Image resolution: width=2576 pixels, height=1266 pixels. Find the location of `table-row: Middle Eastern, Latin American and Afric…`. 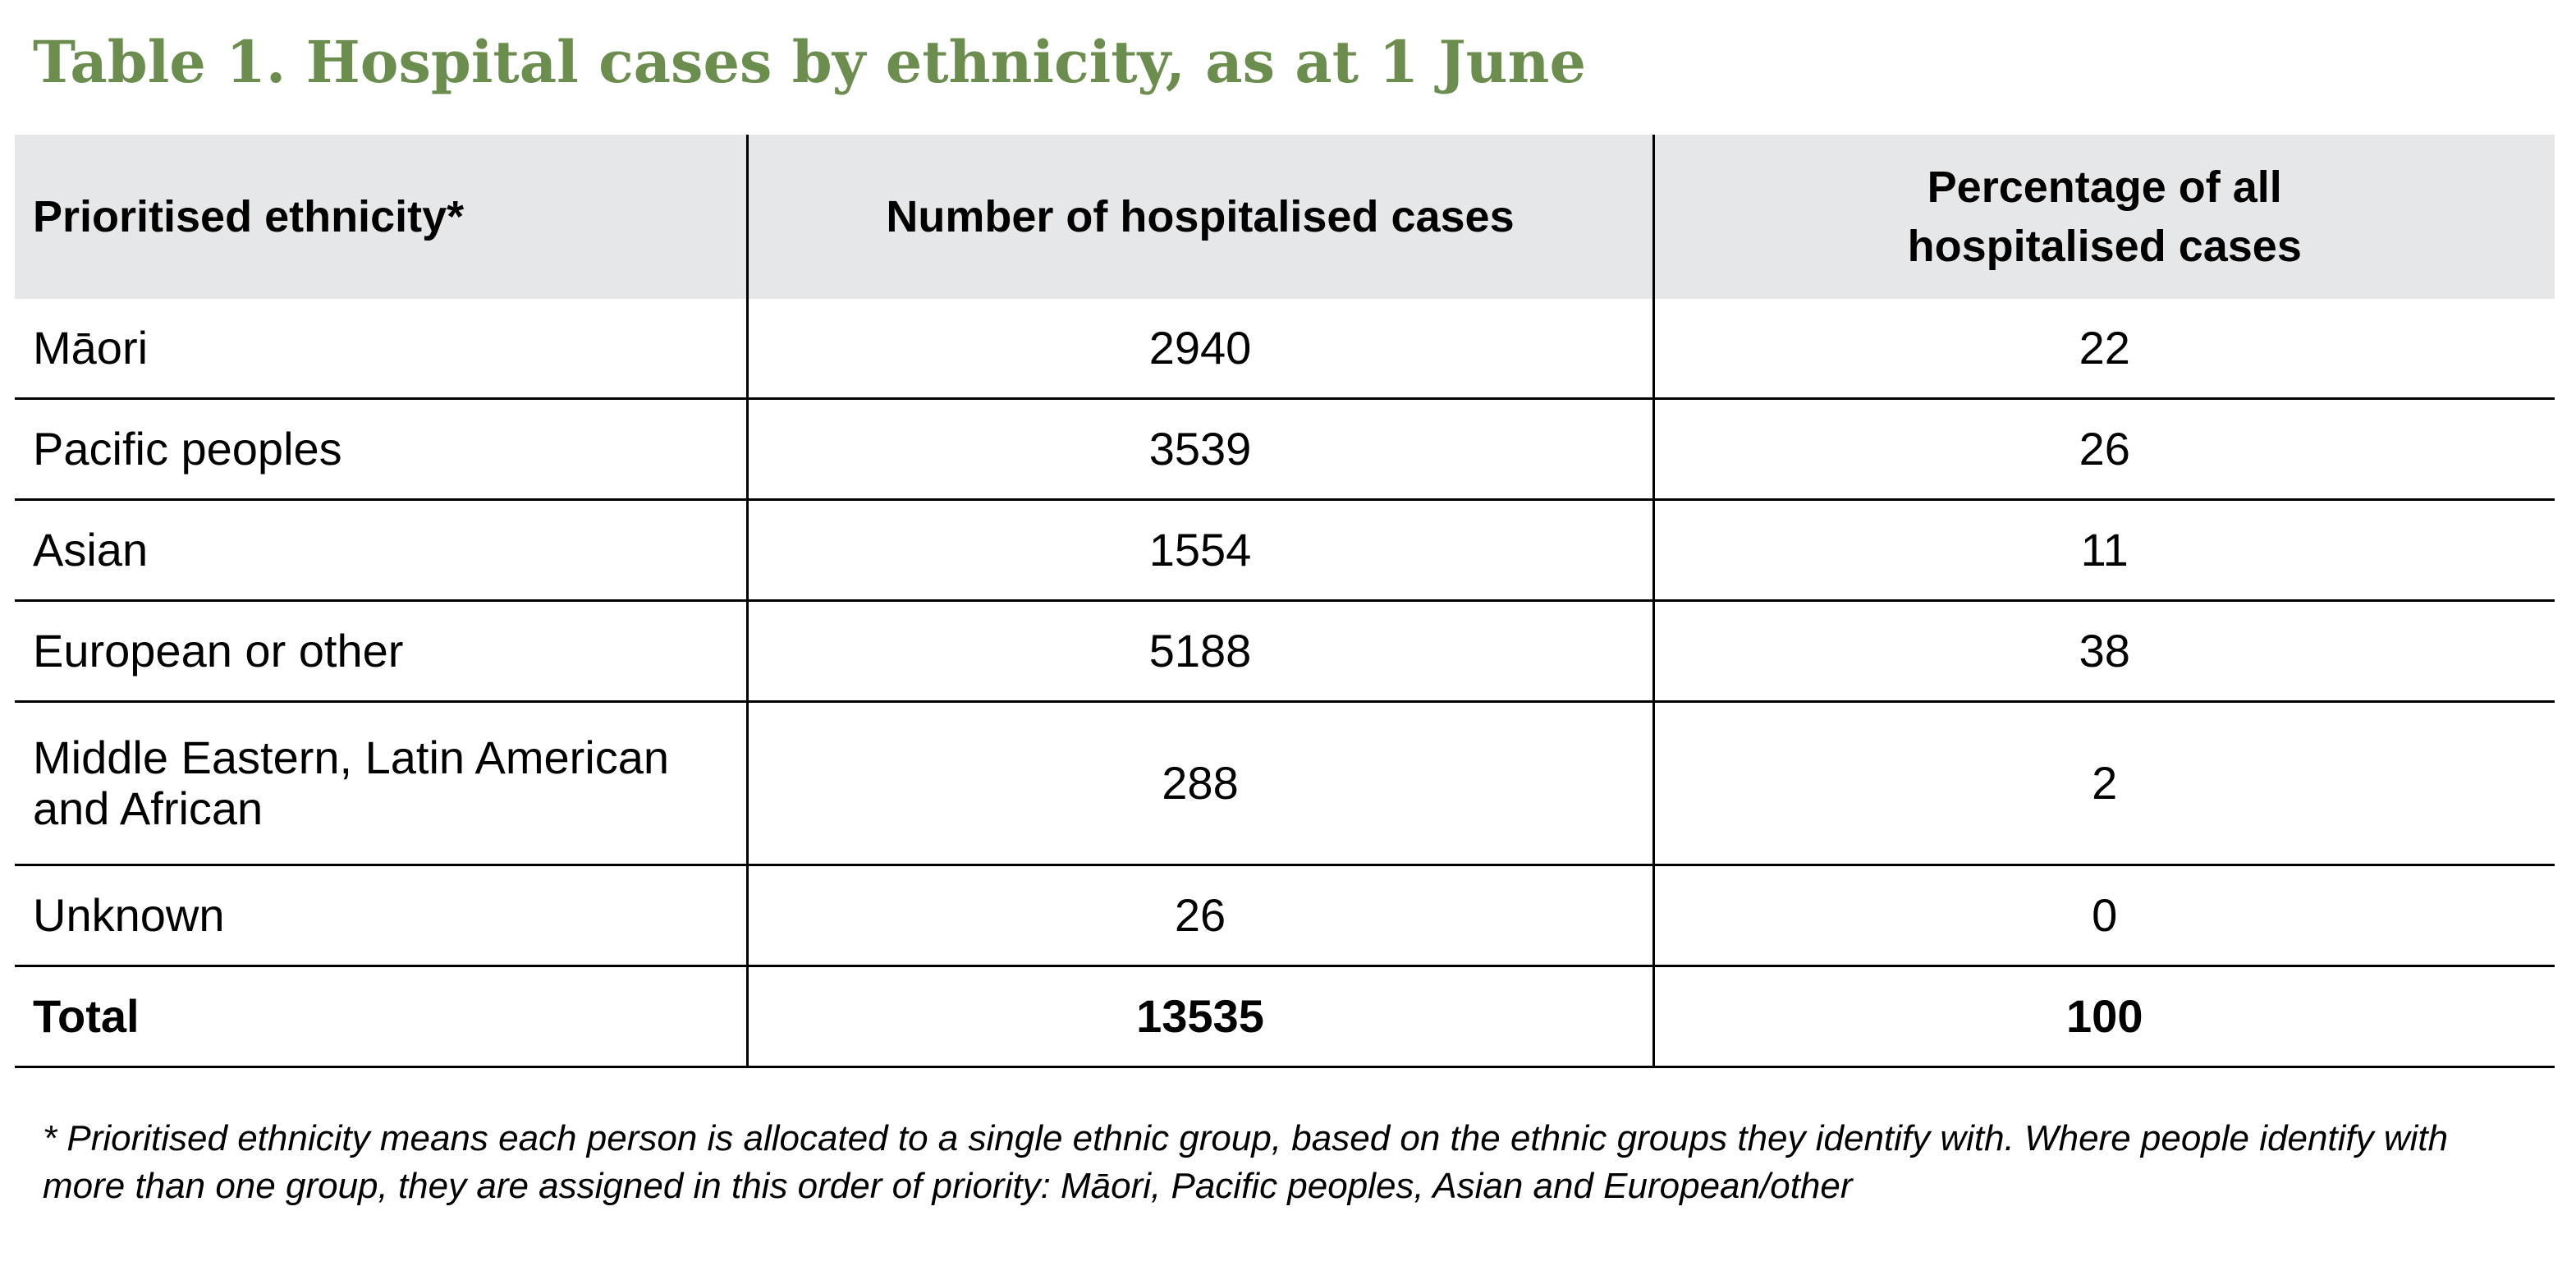

table-row: Middle Eastern, Latin American and Afric… is located at coordinates (1285, 783).